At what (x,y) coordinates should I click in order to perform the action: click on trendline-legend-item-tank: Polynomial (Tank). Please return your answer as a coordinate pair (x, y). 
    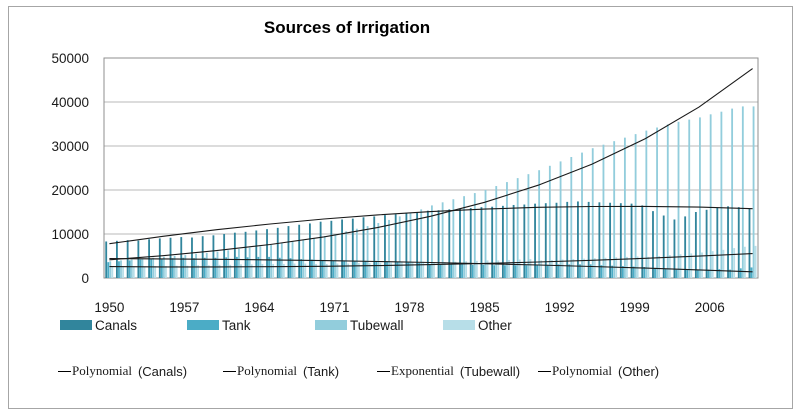
    Looking at the image, I should click on (281, 371).